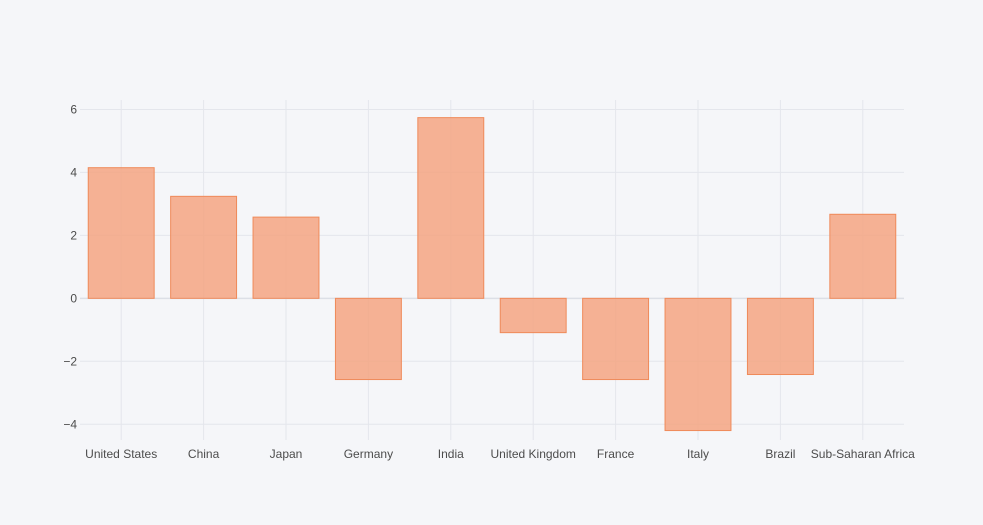 The height and width of the screenshot is (525, 983). What do you see at coordinates (451, 208) in the screenshot?
I see `bar-india` at bounding box center [451, 208].